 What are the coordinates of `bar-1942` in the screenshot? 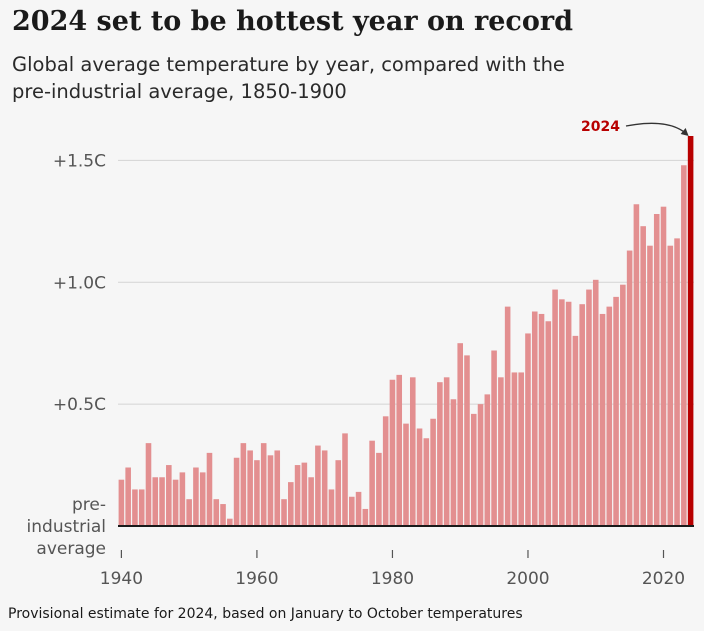 It's located at (135, 507).